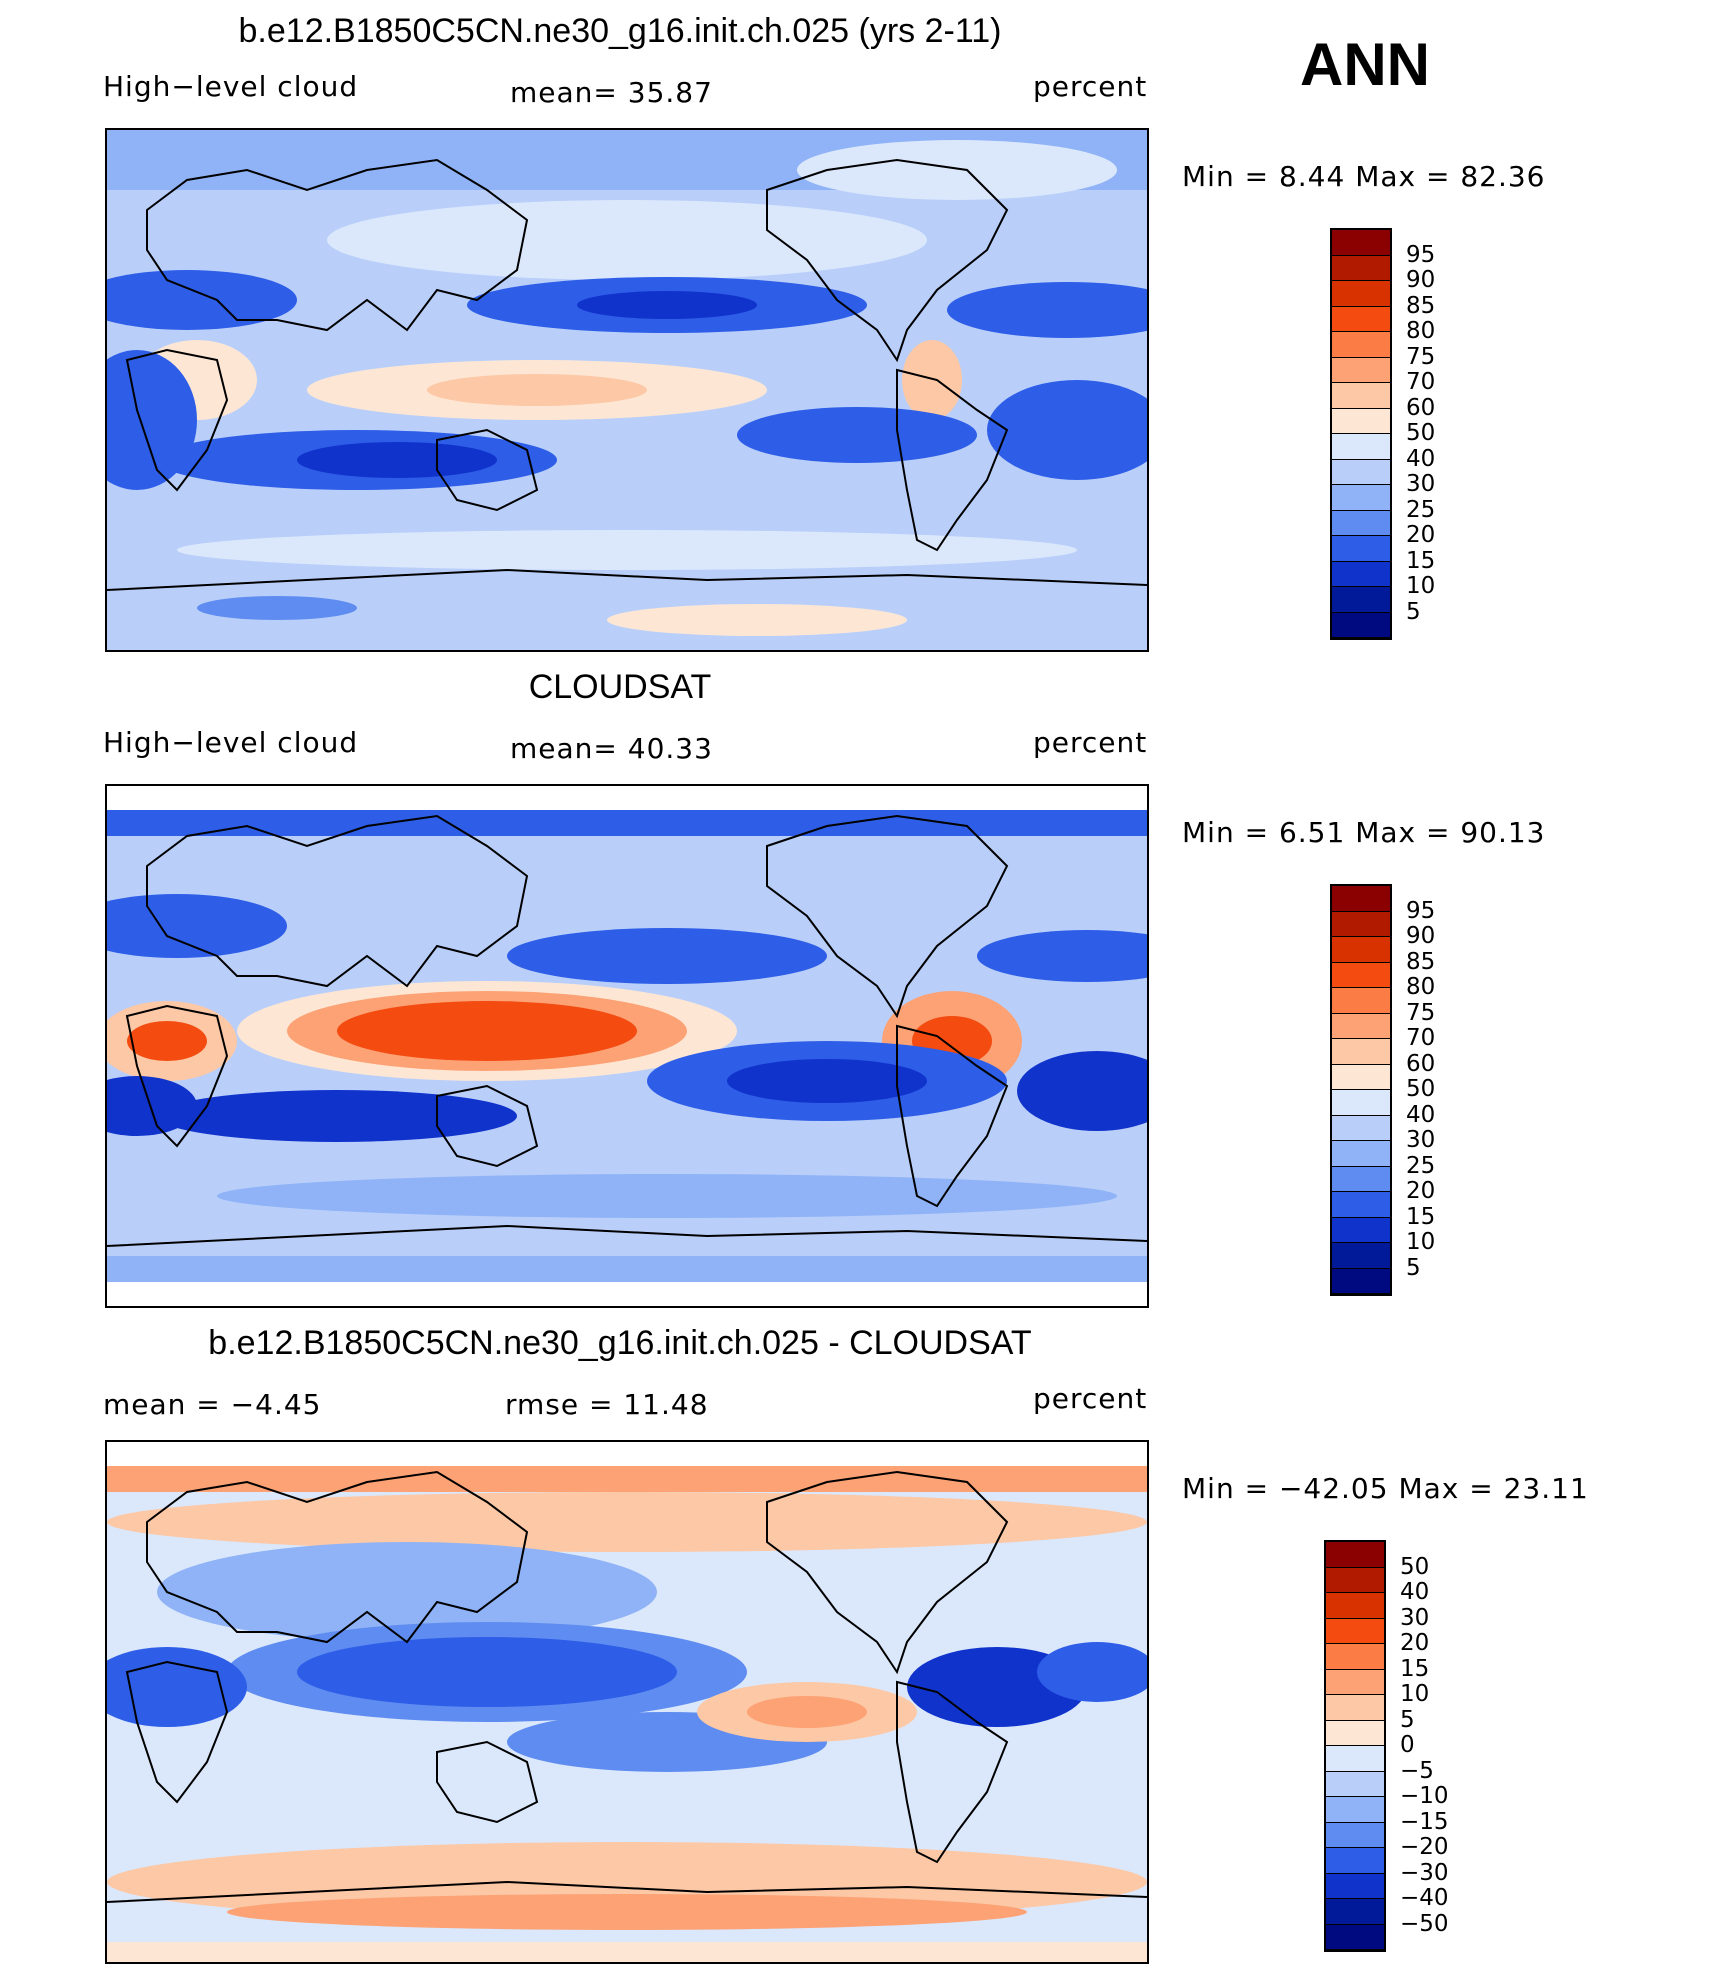 This screenshot has width=1710, height=1986. I want to click on colorbar-tick-label: −50, so click(1424, 1923).